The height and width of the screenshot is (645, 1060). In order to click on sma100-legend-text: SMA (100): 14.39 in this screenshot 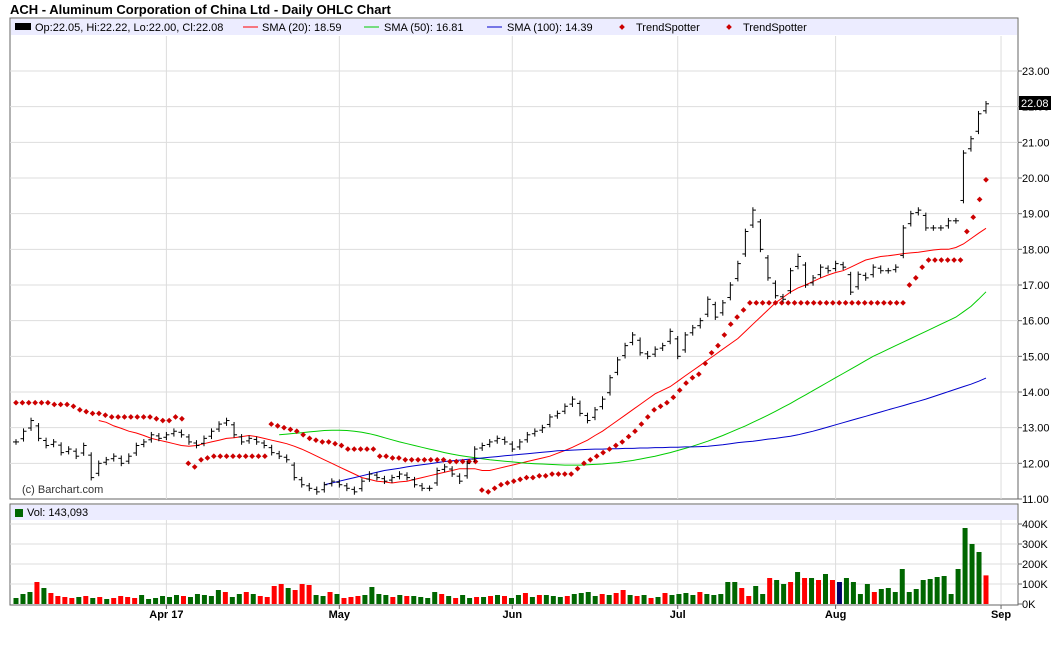, I will do `click(550, 28)`.